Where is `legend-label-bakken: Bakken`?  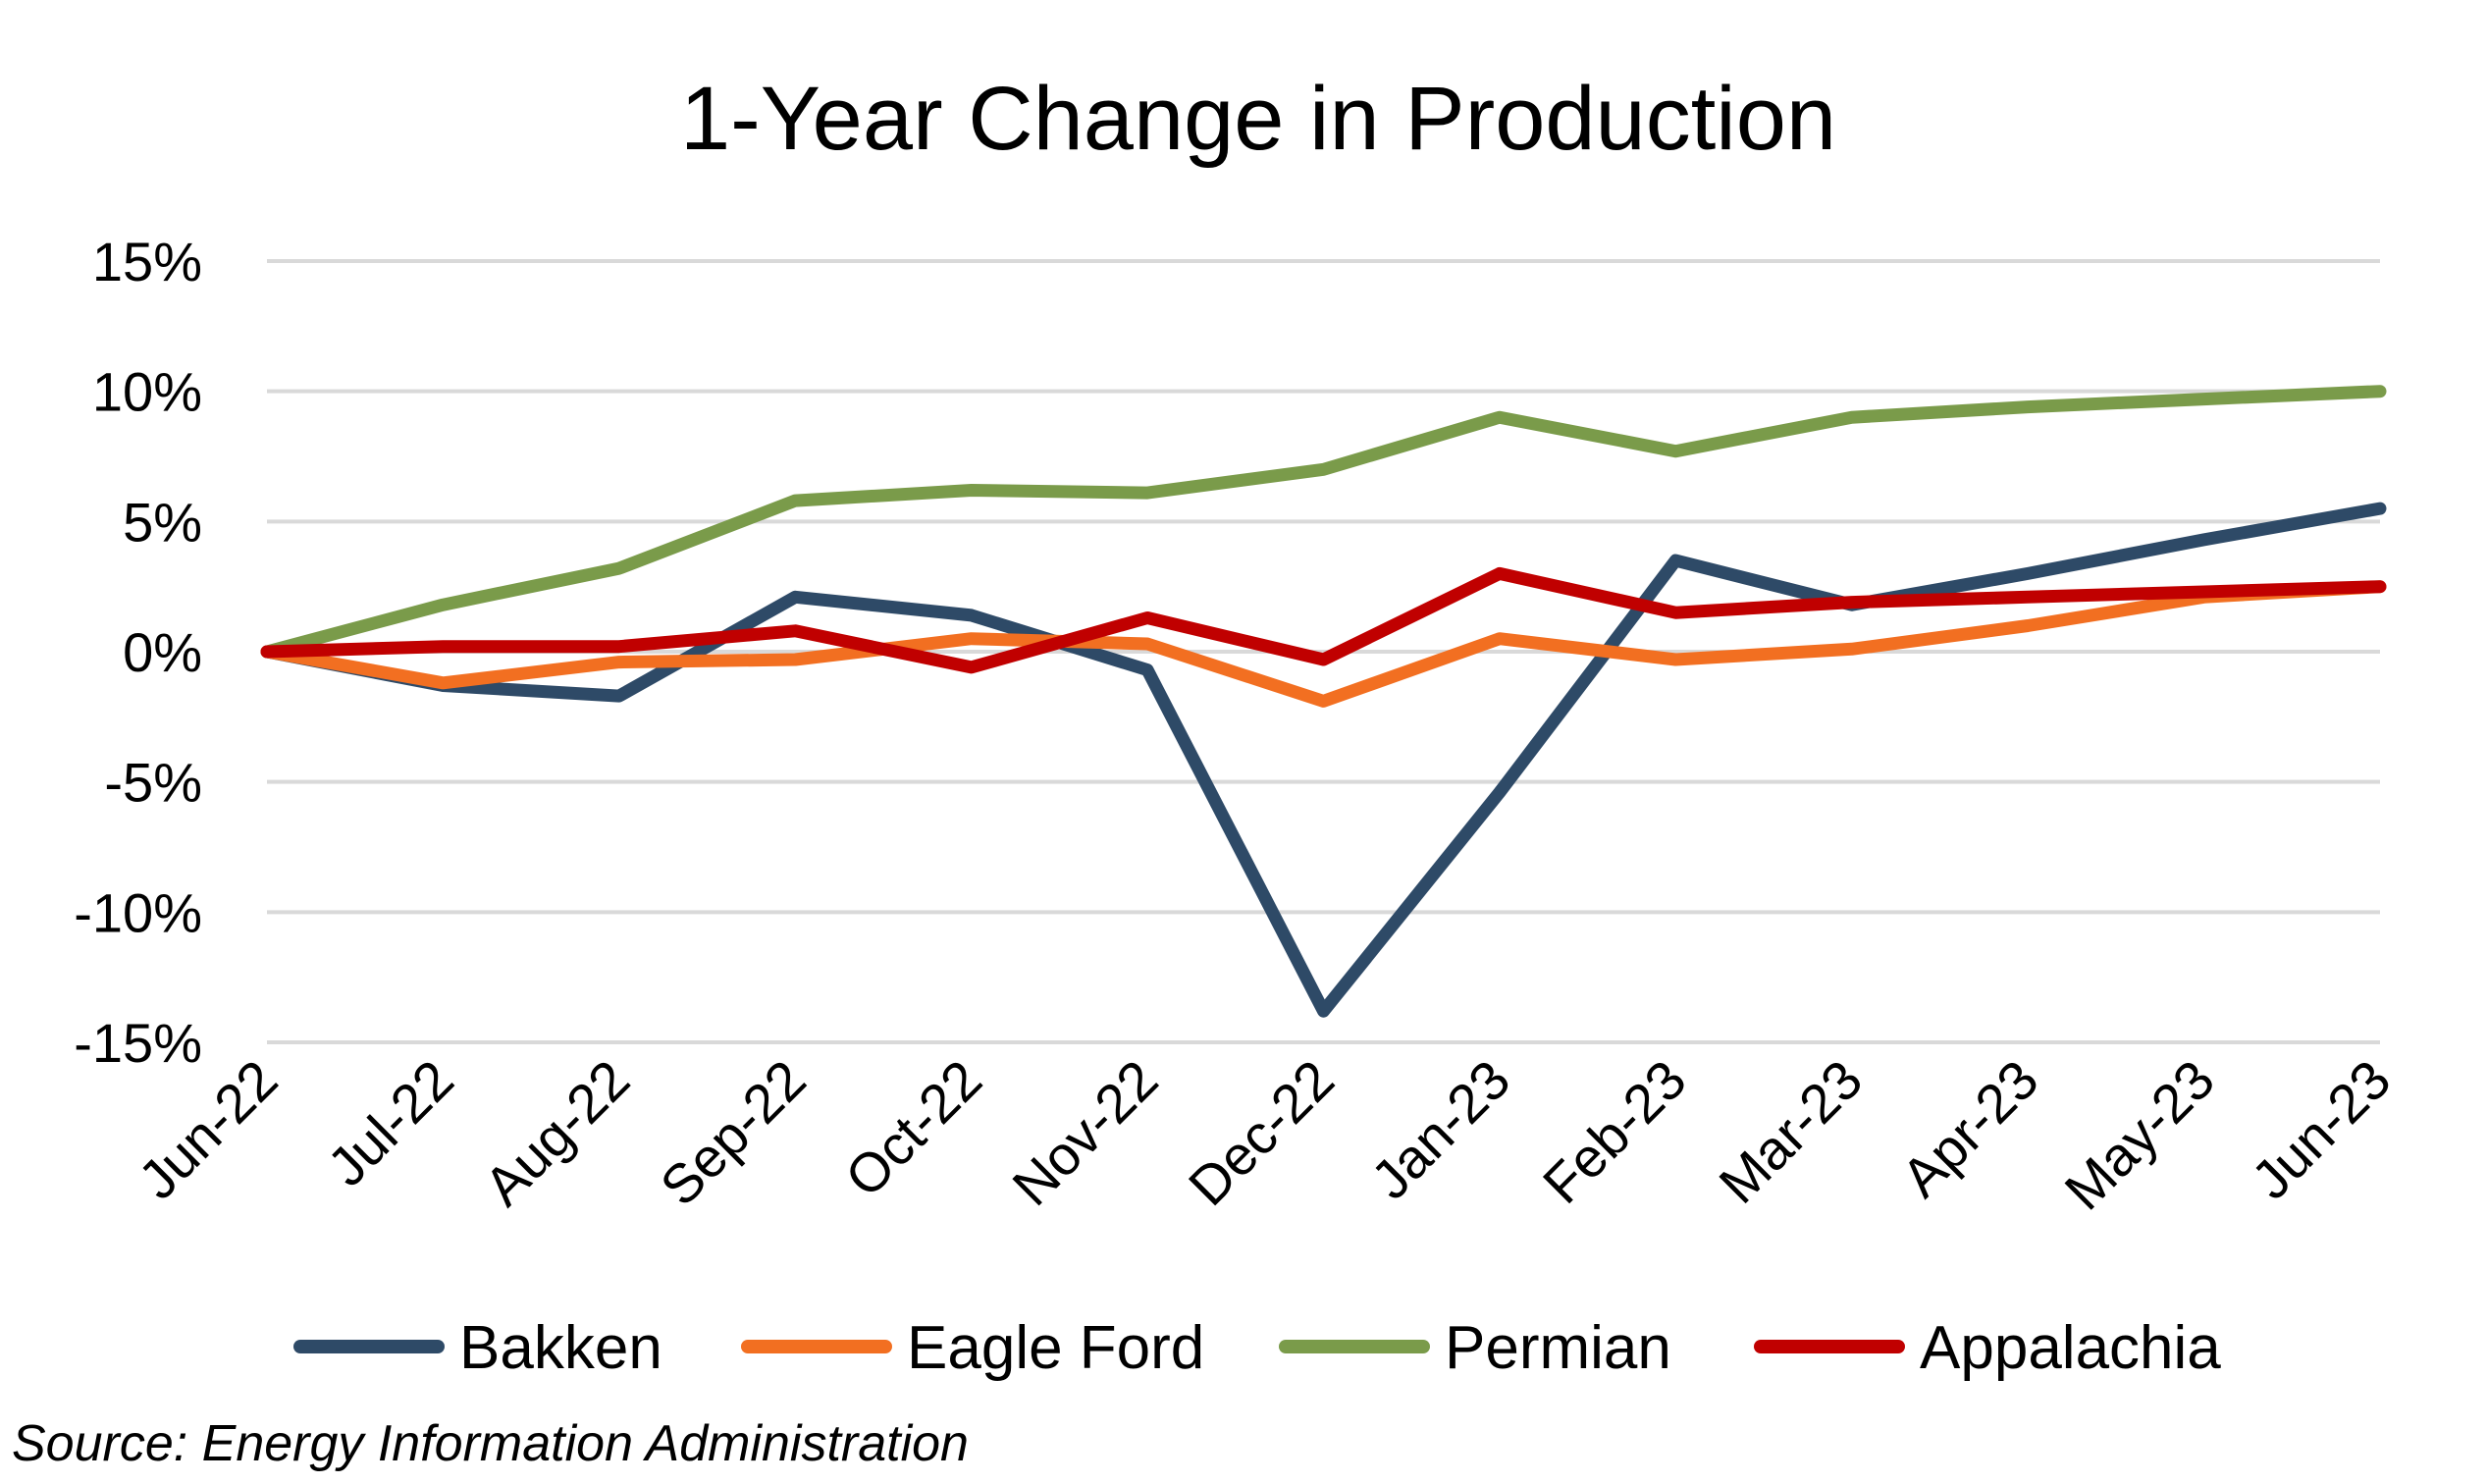 legend-label-bakken: Bakken is located at coordinates (560, 1348).